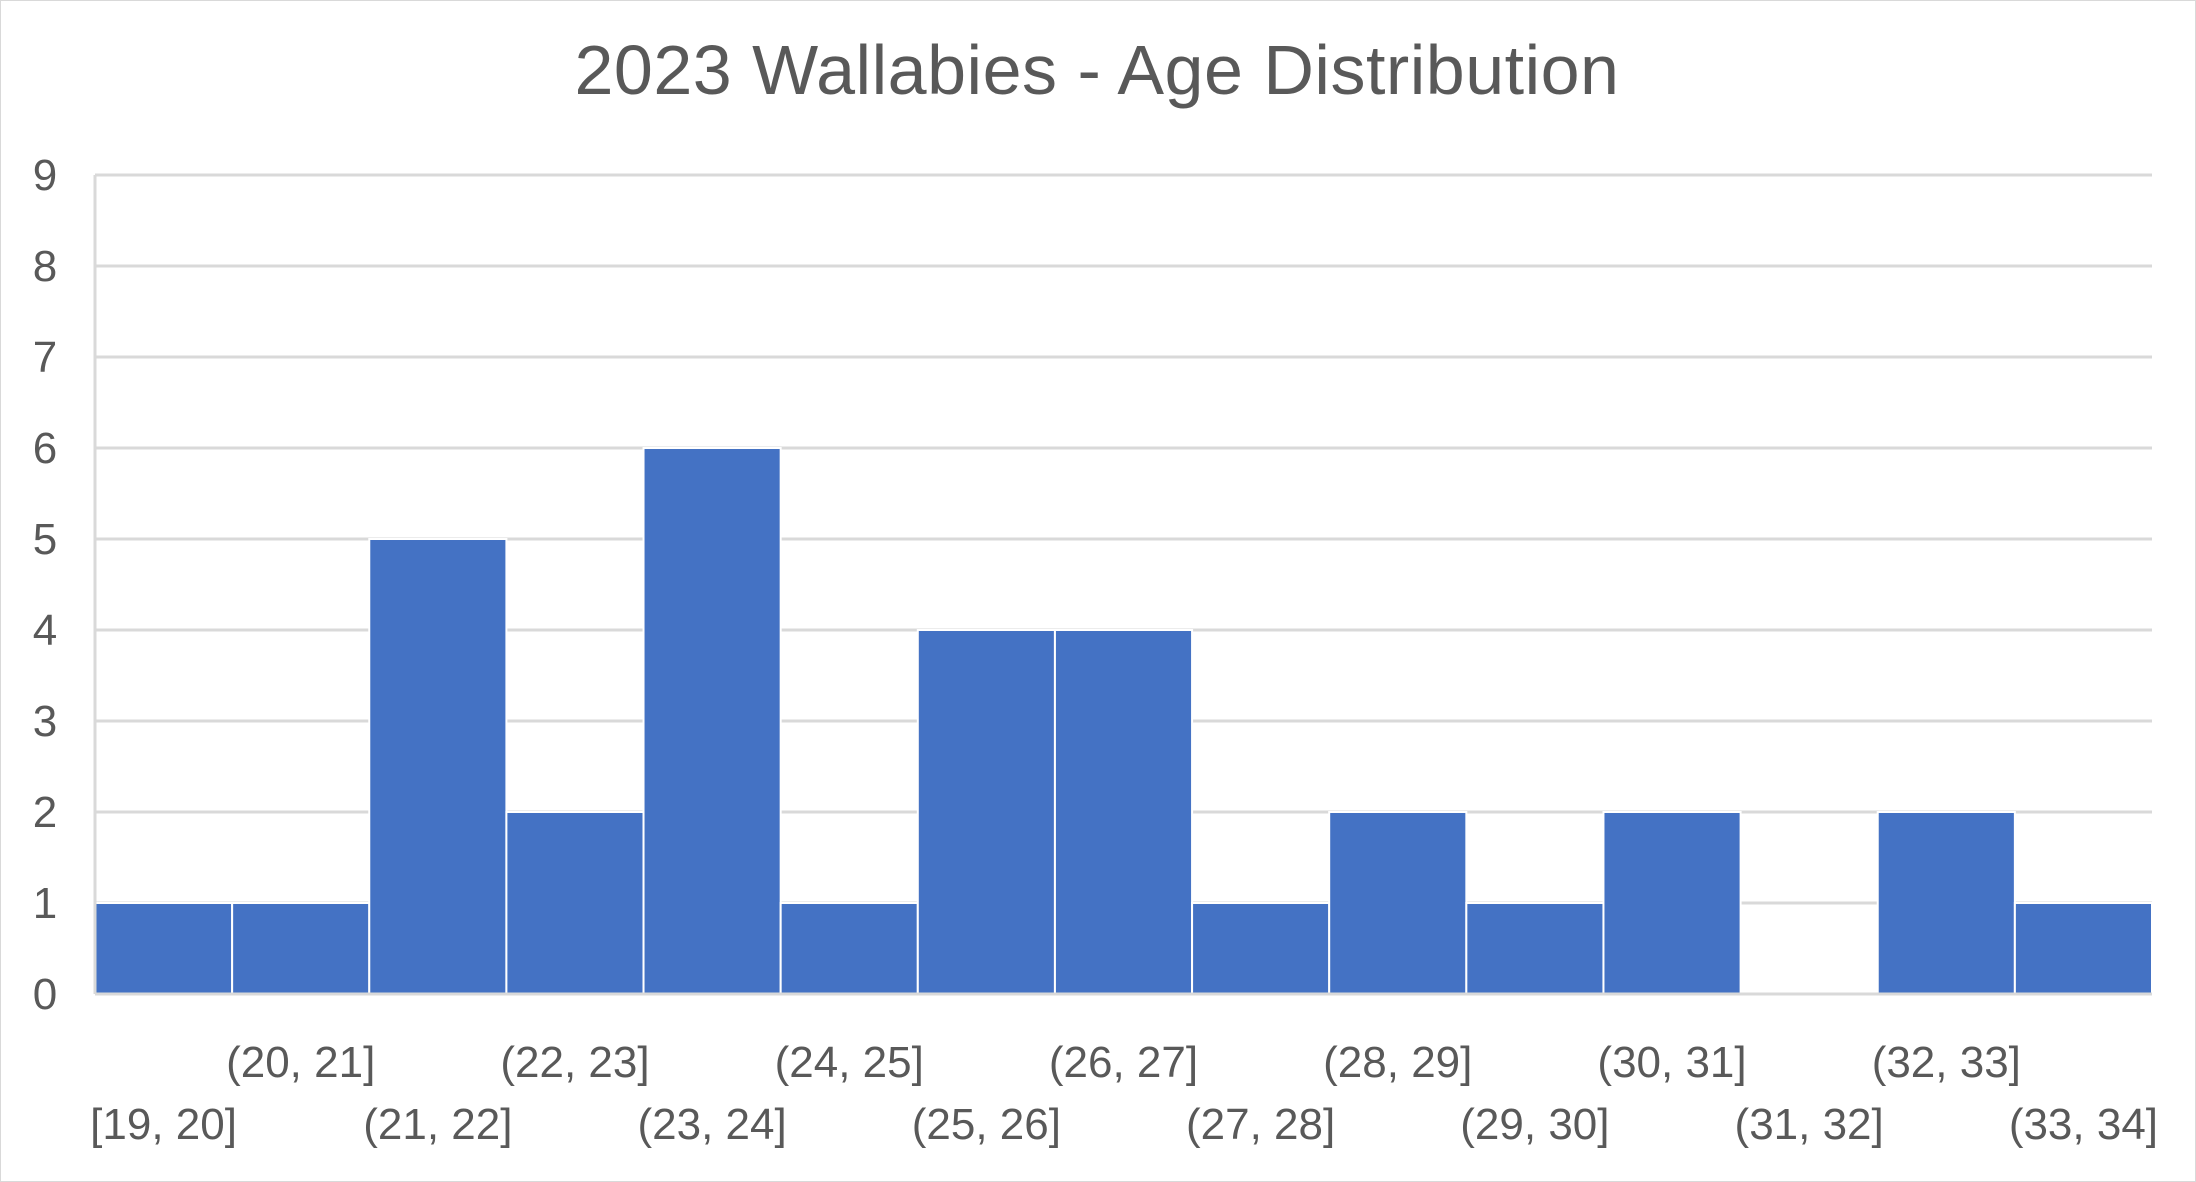 The width and height of the screenshot is (2196, 1182). I want to click on x-tick-label: (30, 31], so click(1671, 1062).